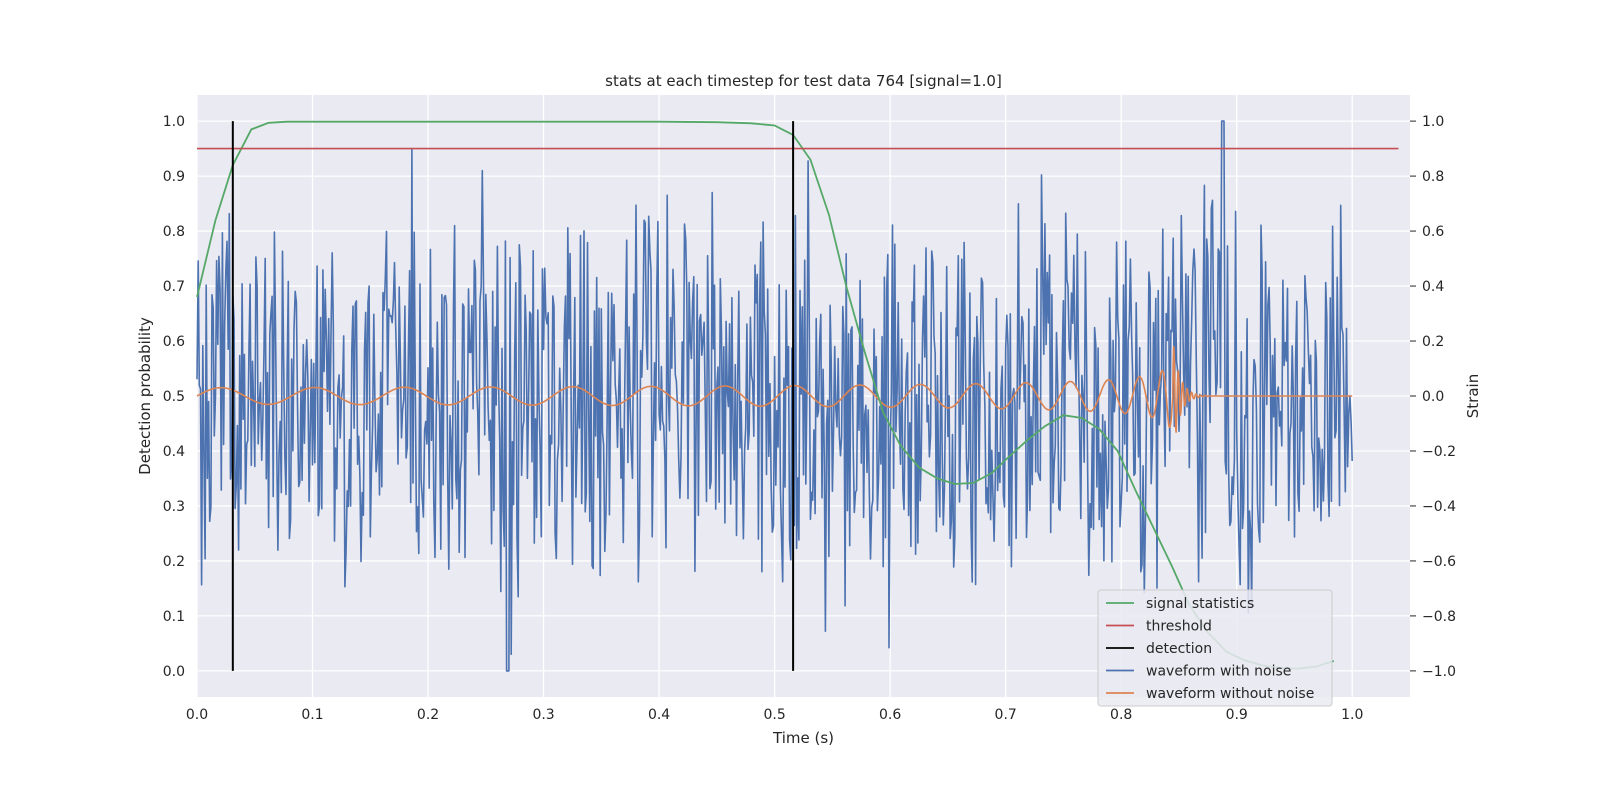  Describe the element at coordinates (174, 617) in the screenshot. I see `y-left-tick-label: 0.1` at that location.